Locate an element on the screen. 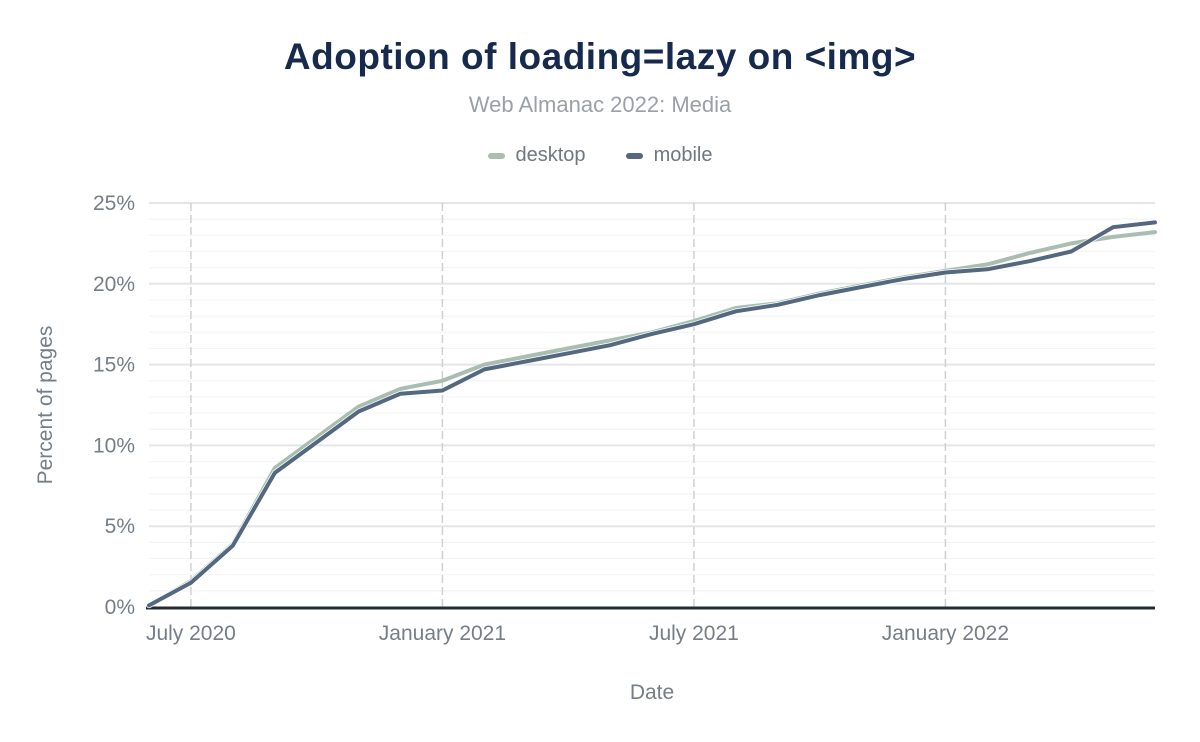  y-tick-label: 0% is located at coordinates (120, 607).